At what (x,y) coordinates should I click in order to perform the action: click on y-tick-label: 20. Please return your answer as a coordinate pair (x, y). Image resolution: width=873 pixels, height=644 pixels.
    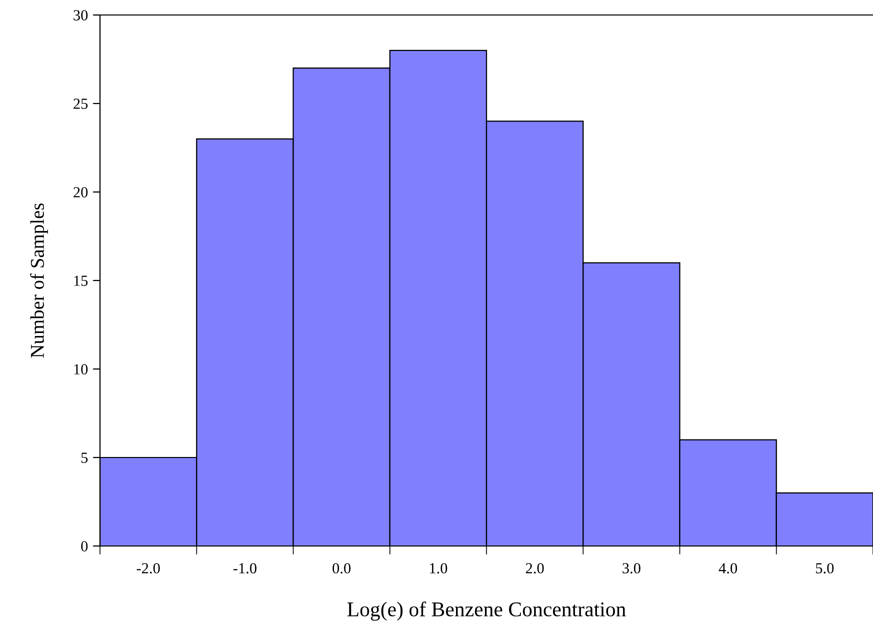
    Looking at the image, I should click on (81, 192).